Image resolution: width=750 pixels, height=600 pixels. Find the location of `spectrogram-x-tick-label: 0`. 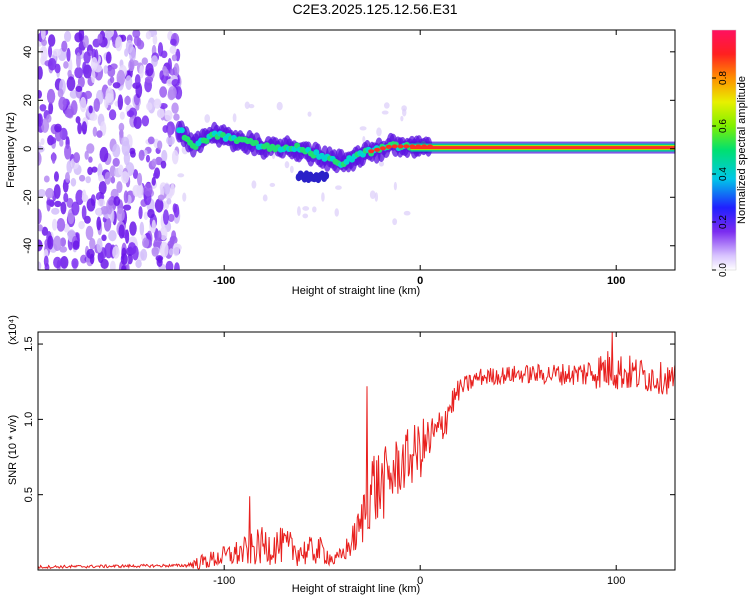

spectrogram-x-tick-label: 0 is located at coordinates (420, 281).